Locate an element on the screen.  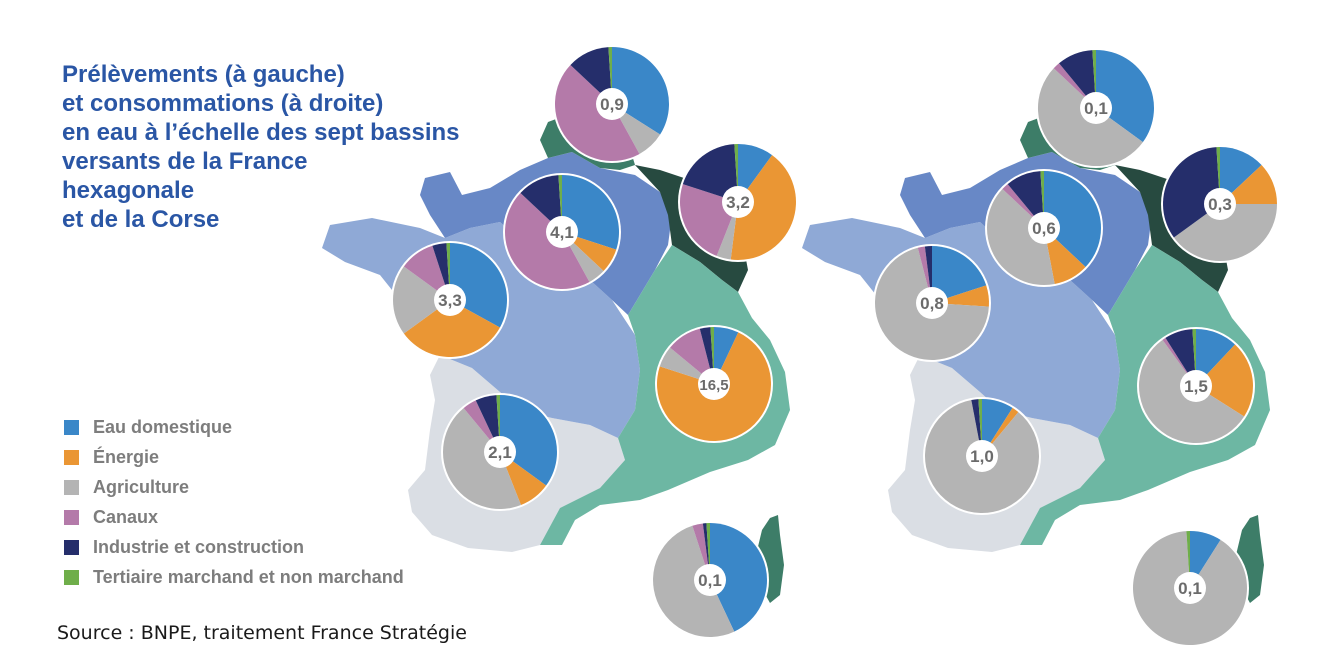
pie-consommations-rhone-mediterranee: 1,5 is located at coordinates (1196, 386).